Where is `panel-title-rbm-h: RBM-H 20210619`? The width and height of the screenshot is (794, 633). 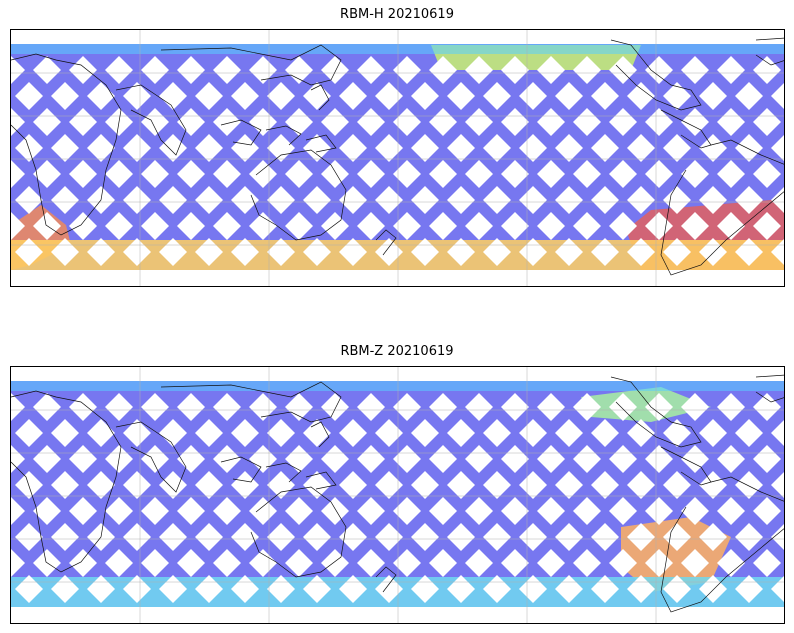
panel-title-rbm-h: RBM-H 20210619 is located at coordinates (397, 14).